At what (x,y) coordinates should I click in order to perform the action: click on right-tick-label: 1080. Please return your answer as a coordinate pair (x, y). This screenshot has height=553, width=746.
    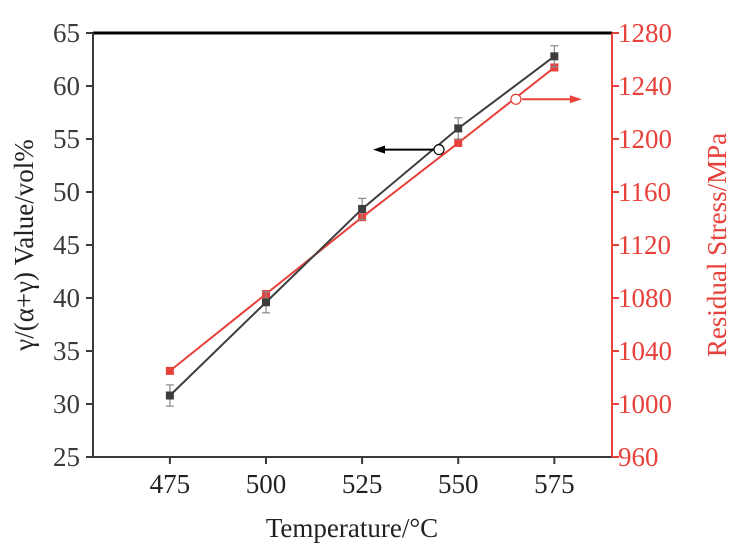
    Looking at the image, I should click on (645, 298).